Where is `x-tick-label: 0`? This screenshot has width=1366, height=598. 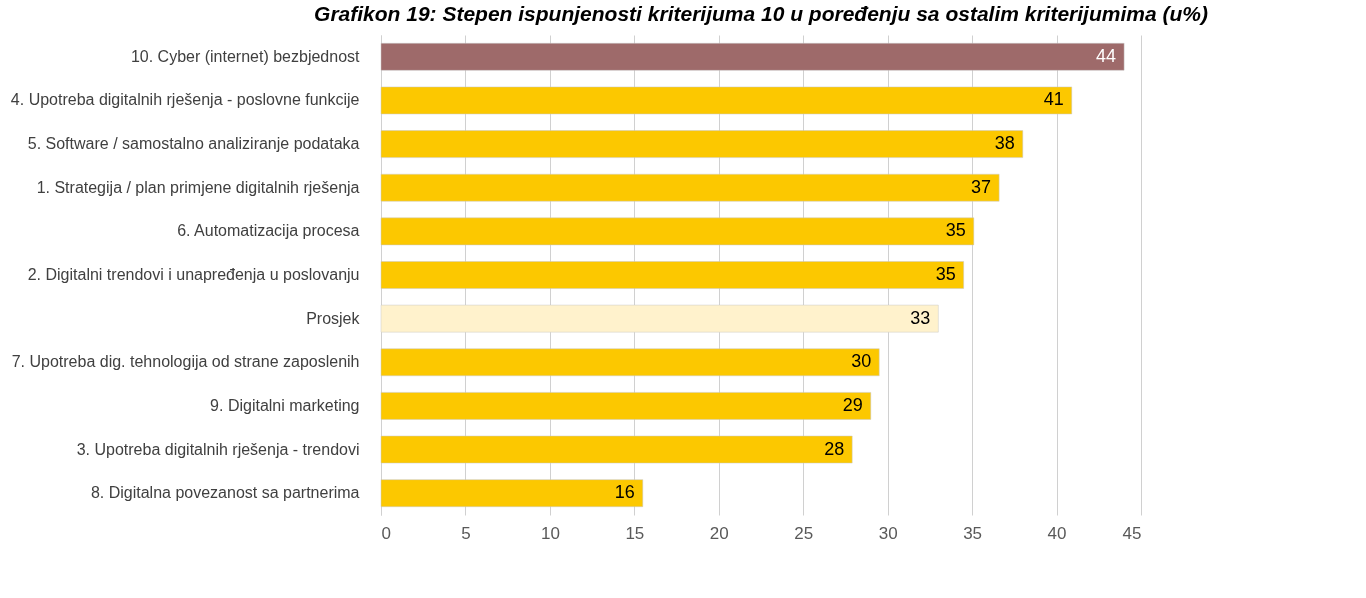 x-tick-label: 0 is located at coordinates (386, 533).